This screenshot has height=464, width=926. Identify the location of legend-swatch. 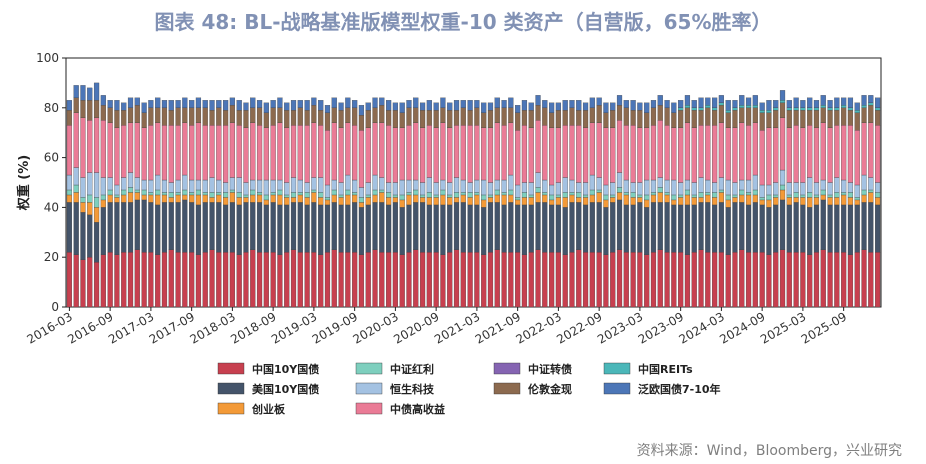
(369, 408).